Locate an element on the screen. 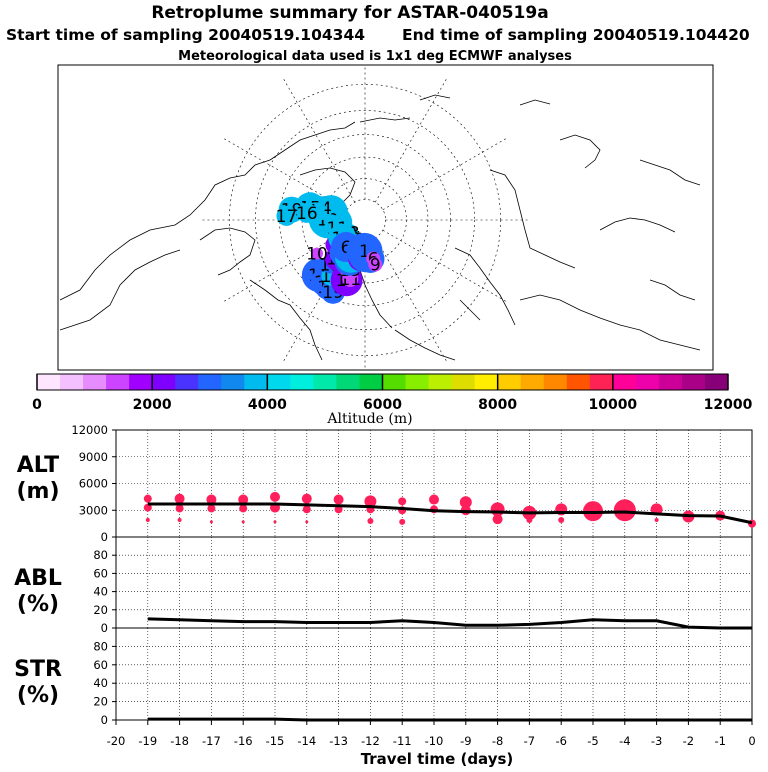 The image size is (768, 772). title-main: Retroplume summary for ASTAR-040519a is located at coordinates (349, 13).